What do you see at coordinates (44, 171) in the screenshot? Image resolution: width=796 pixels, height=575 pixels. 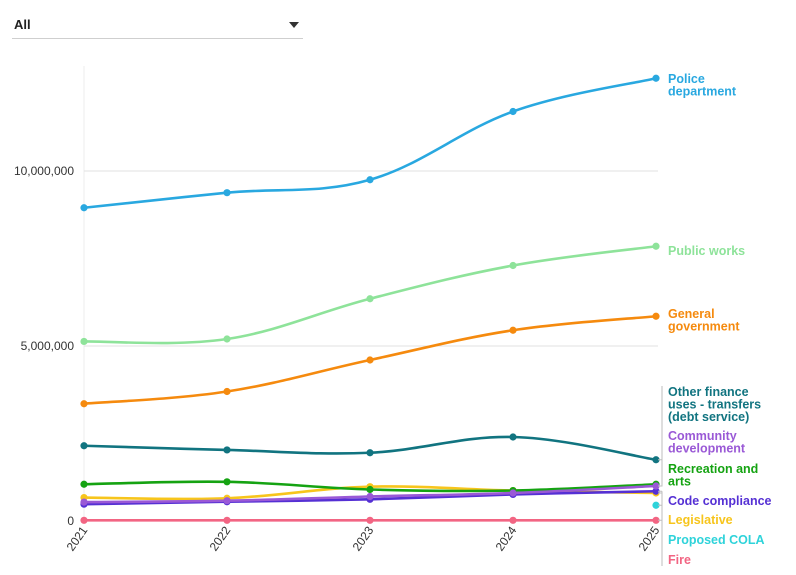 I see `y-tick-label: 10,000,000` at bounding box center [44, 171].